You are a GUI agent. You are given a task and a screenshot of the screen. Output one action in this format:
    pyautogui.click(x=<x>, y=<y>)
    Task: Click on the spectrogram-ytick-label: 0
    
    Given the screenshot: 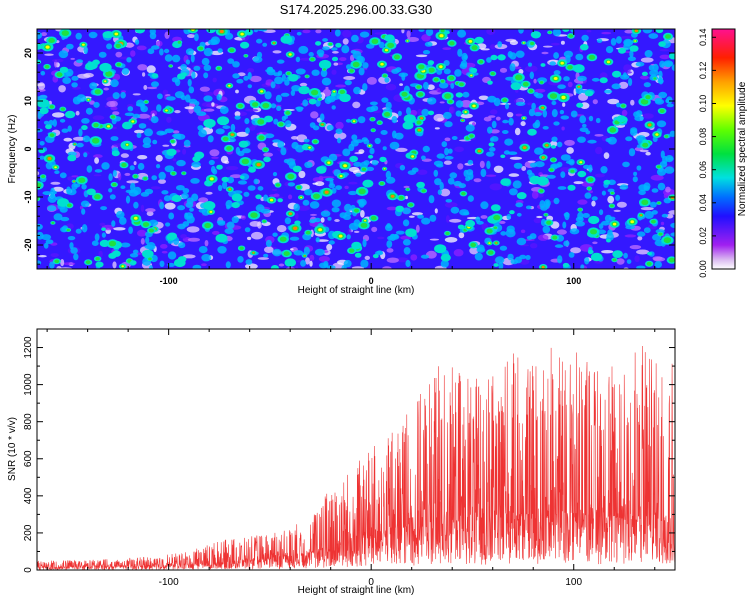 What is the action you would take?
    pyautogui.click(x=28, y=148)
    